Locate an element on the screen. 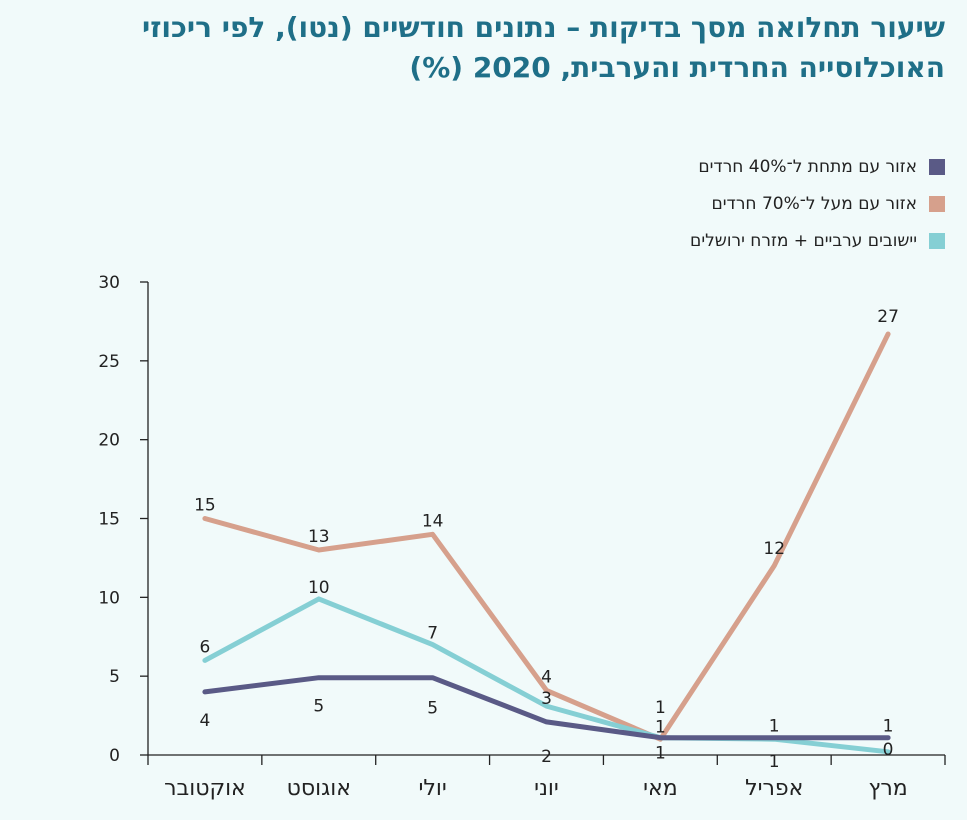 This screenshot has width=967, height=820. y-tick-label: 15 is located at coordinates (109, 520).